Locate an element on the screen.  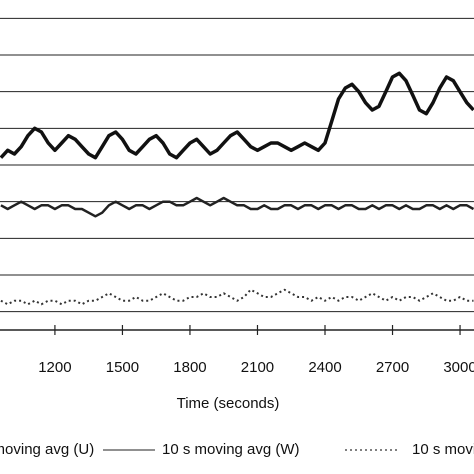
x-tick-label: 3000 is located at coordinates (458, 367).